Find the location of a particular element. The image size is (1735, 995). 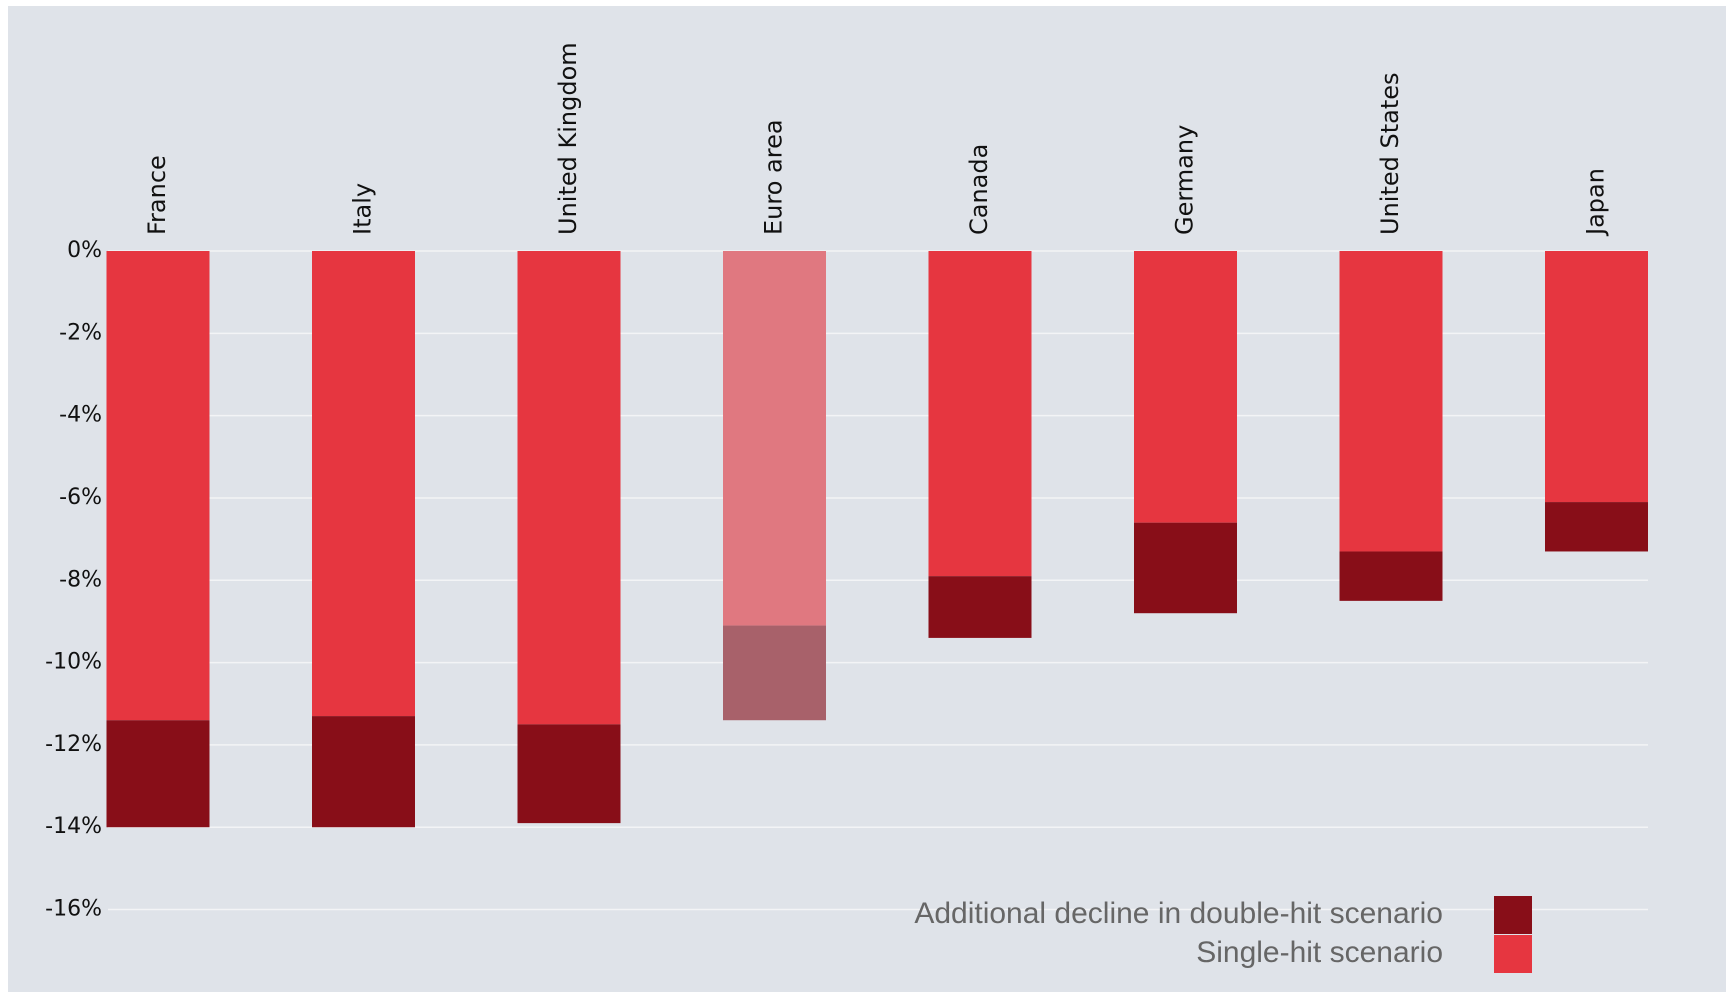

y-tick-label: -12% is located at coordinates (73, 744).